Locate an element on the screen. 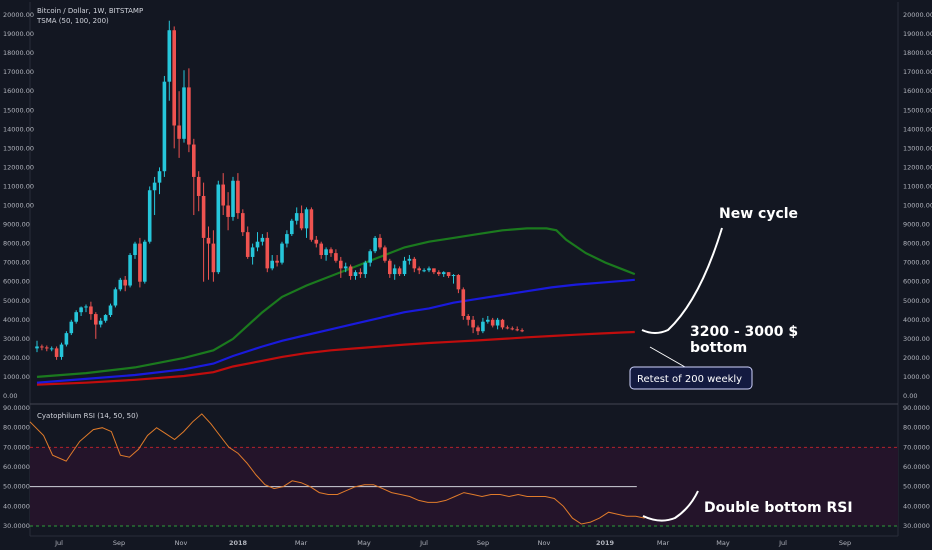  rsi-tick-left: 30.0000 is located at coordinates (16, 526).